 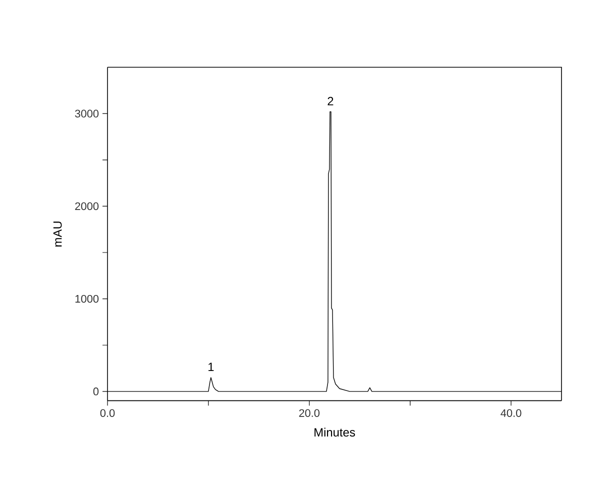 I want to click on y-tick-label: 3000, so click(x=87, y=114).